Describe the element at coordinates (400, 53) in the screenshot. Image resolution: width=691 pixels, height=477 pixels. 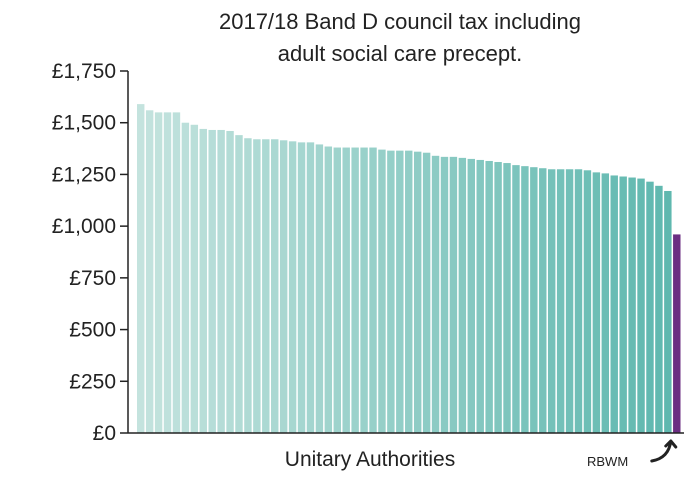
I see `chart-title-line-2: adult social care precept.` at that location.